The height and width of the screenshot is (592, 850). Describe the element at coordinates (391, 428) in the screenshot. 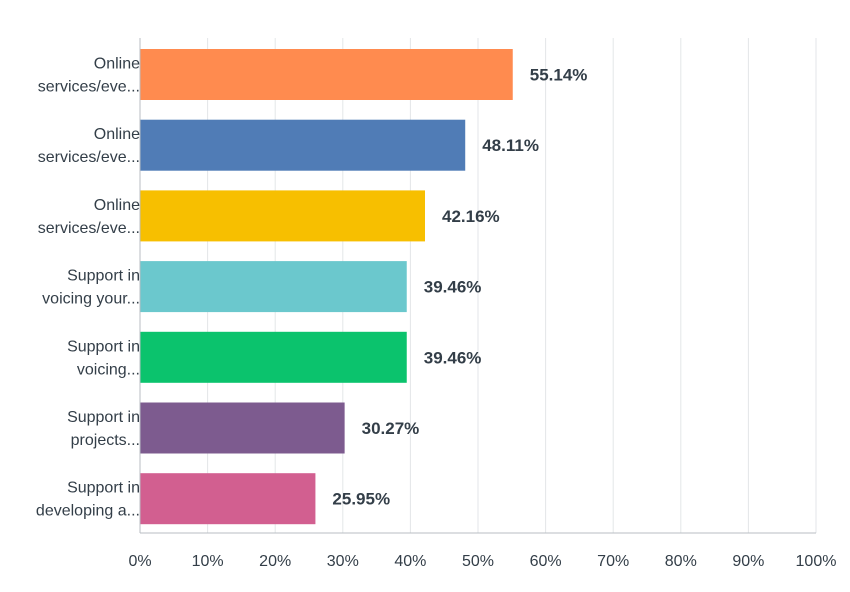

I see `data-label: 30.27%` at that location.